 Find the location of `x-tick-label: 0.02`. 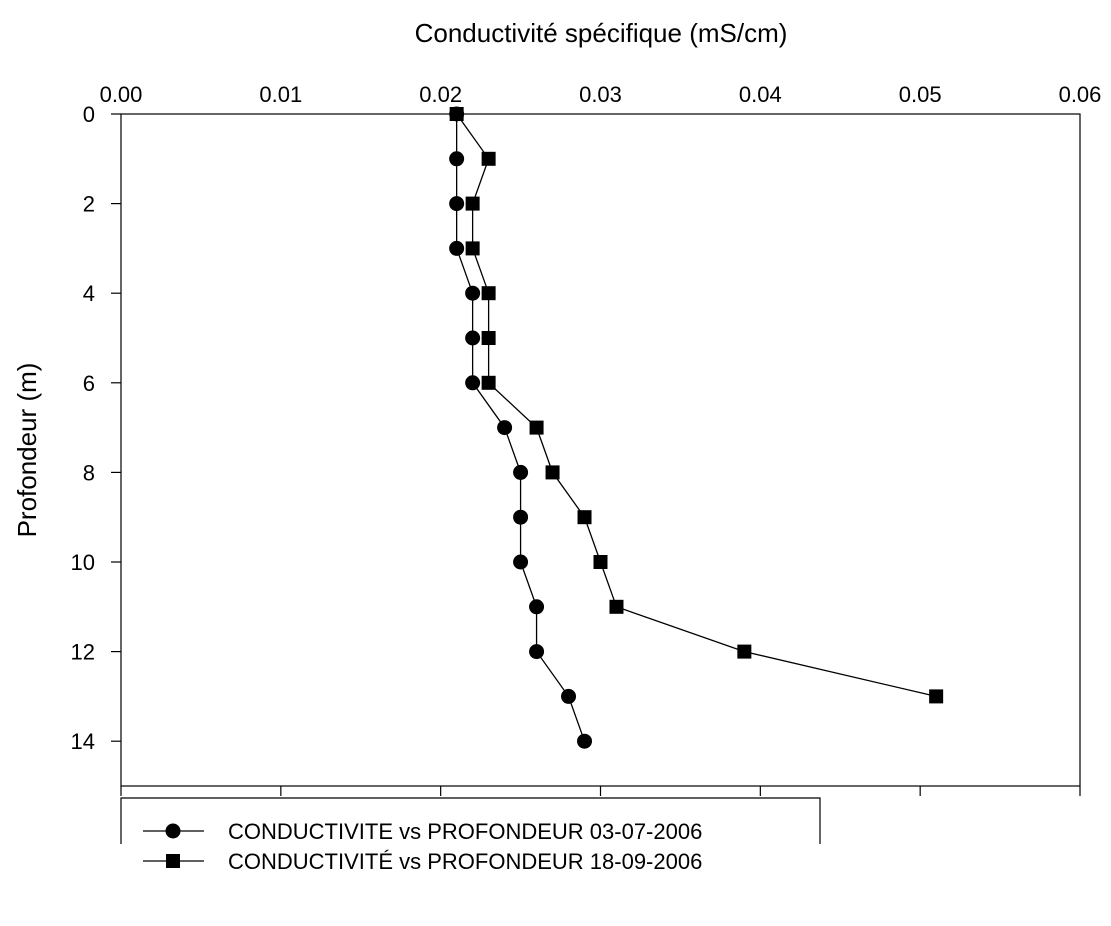

x-tick-label: 0.02 is located at coordinates (440, 94).